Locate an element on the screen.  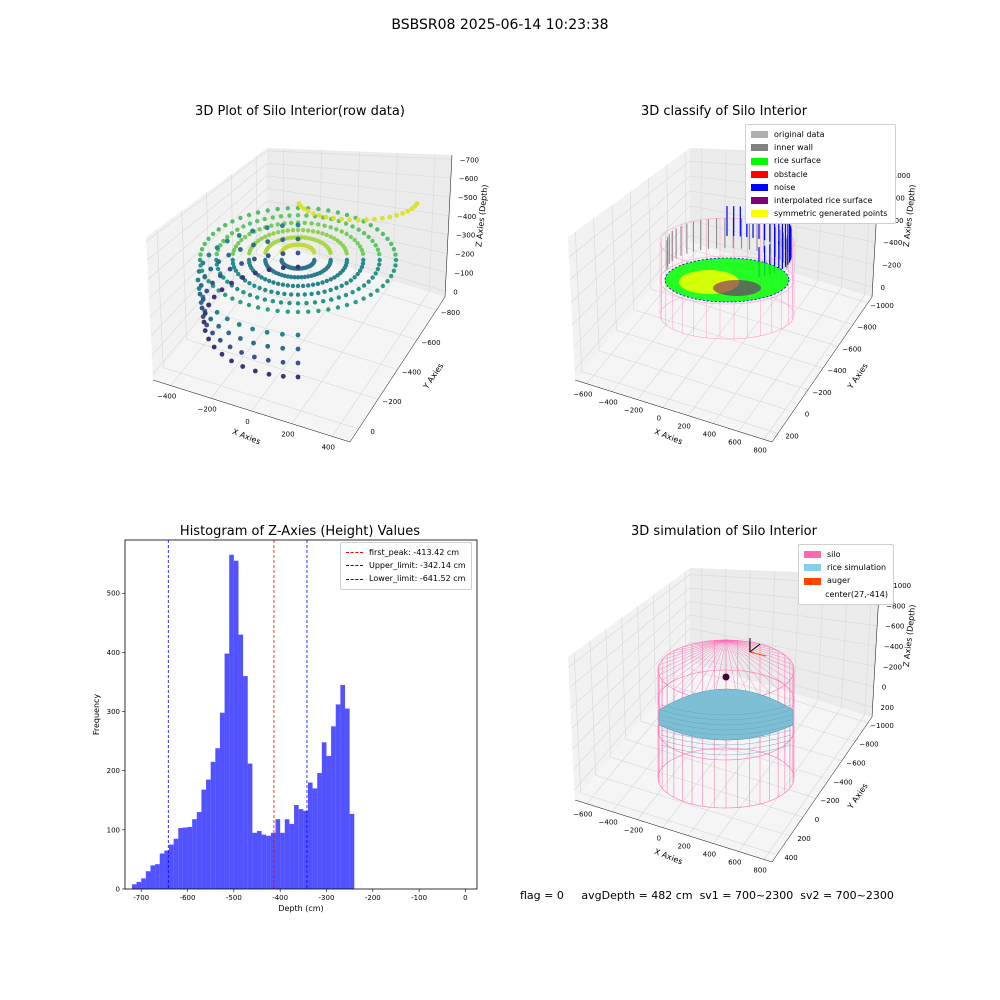
x-tick-label: -600 is located at coordinates (188, 898).